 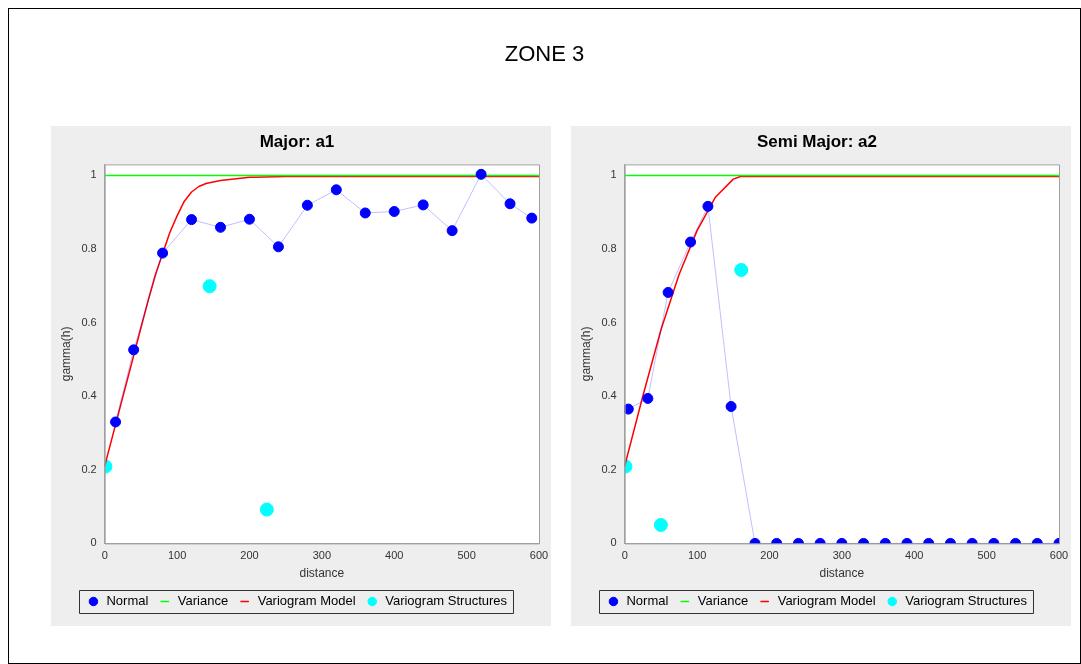 What do you see at coordinates (817, 141) in the screenshot?
I see `chart-title: Semi Major: a2` at bounding box center [817, 141].